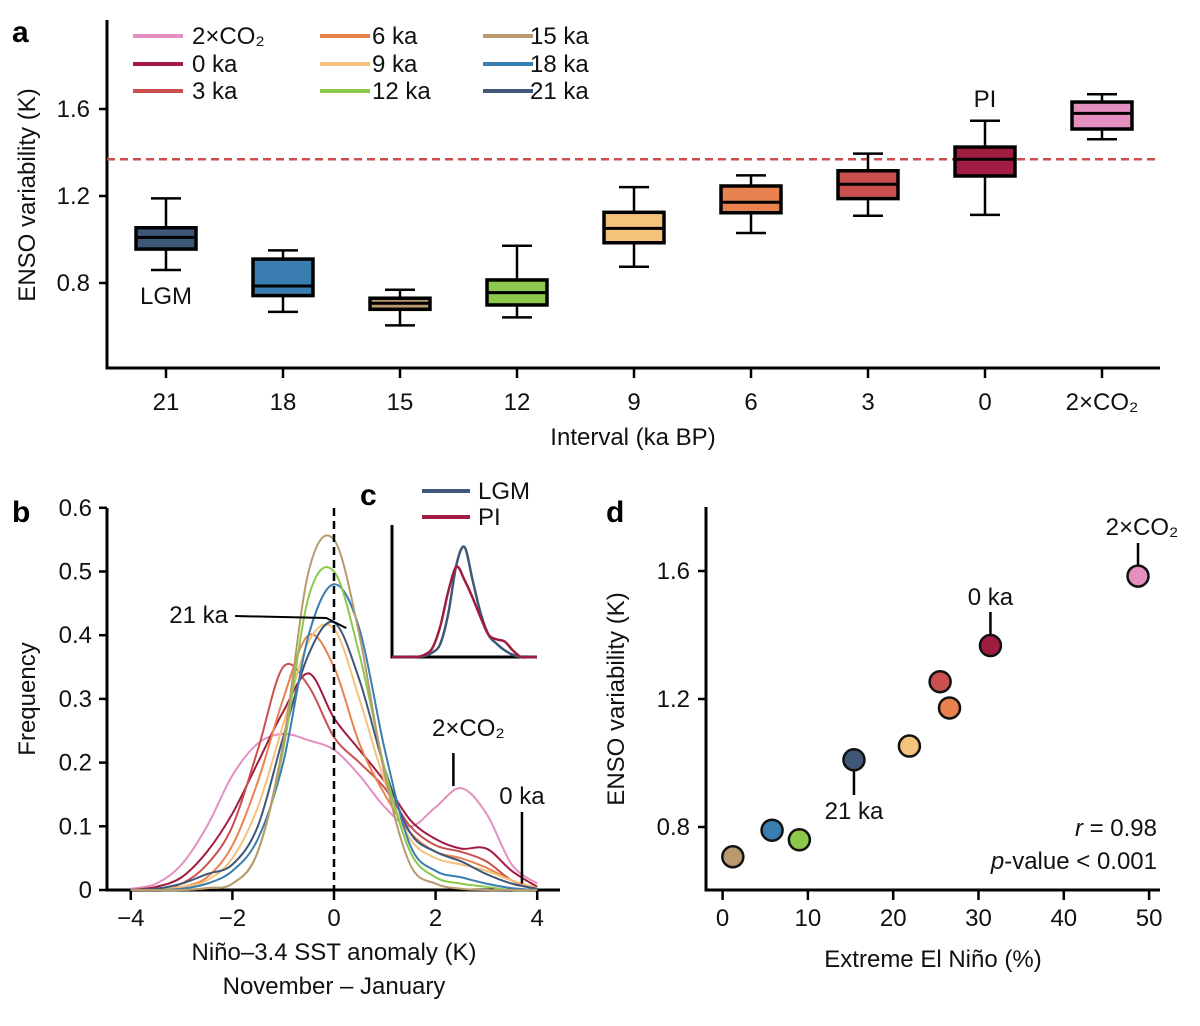 The width and height of the screenshot is (1200, 1026). Describe the element at coordinates (75, 763) in the screenshot. I see `y-tick-label: 0.2` at that location.